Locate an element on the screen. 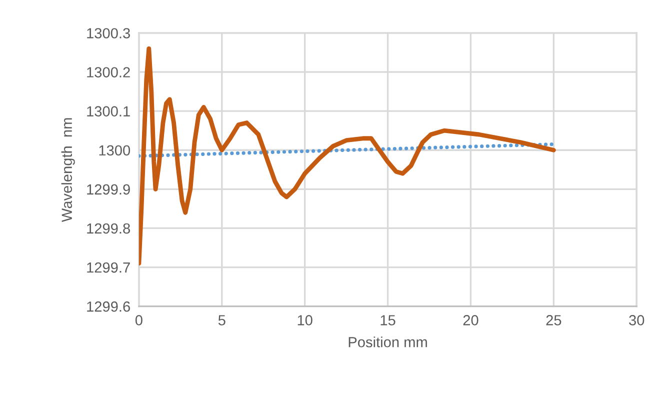 This screenshot has height=402, width=668. y-tick-label: 1299.7 is located at coordinates (108, 267).